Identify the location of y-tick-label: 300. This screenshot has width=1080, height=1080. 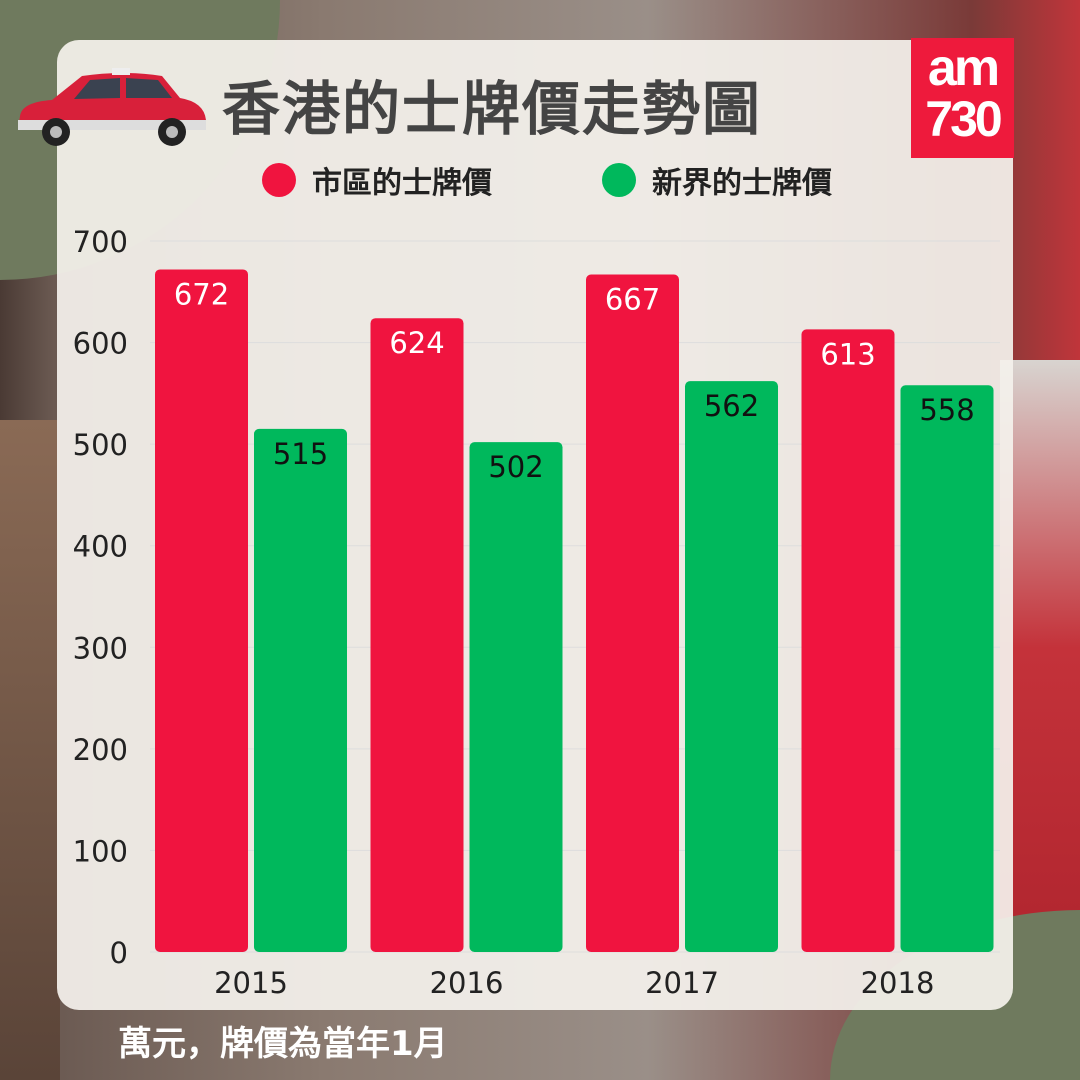
(100, 648).